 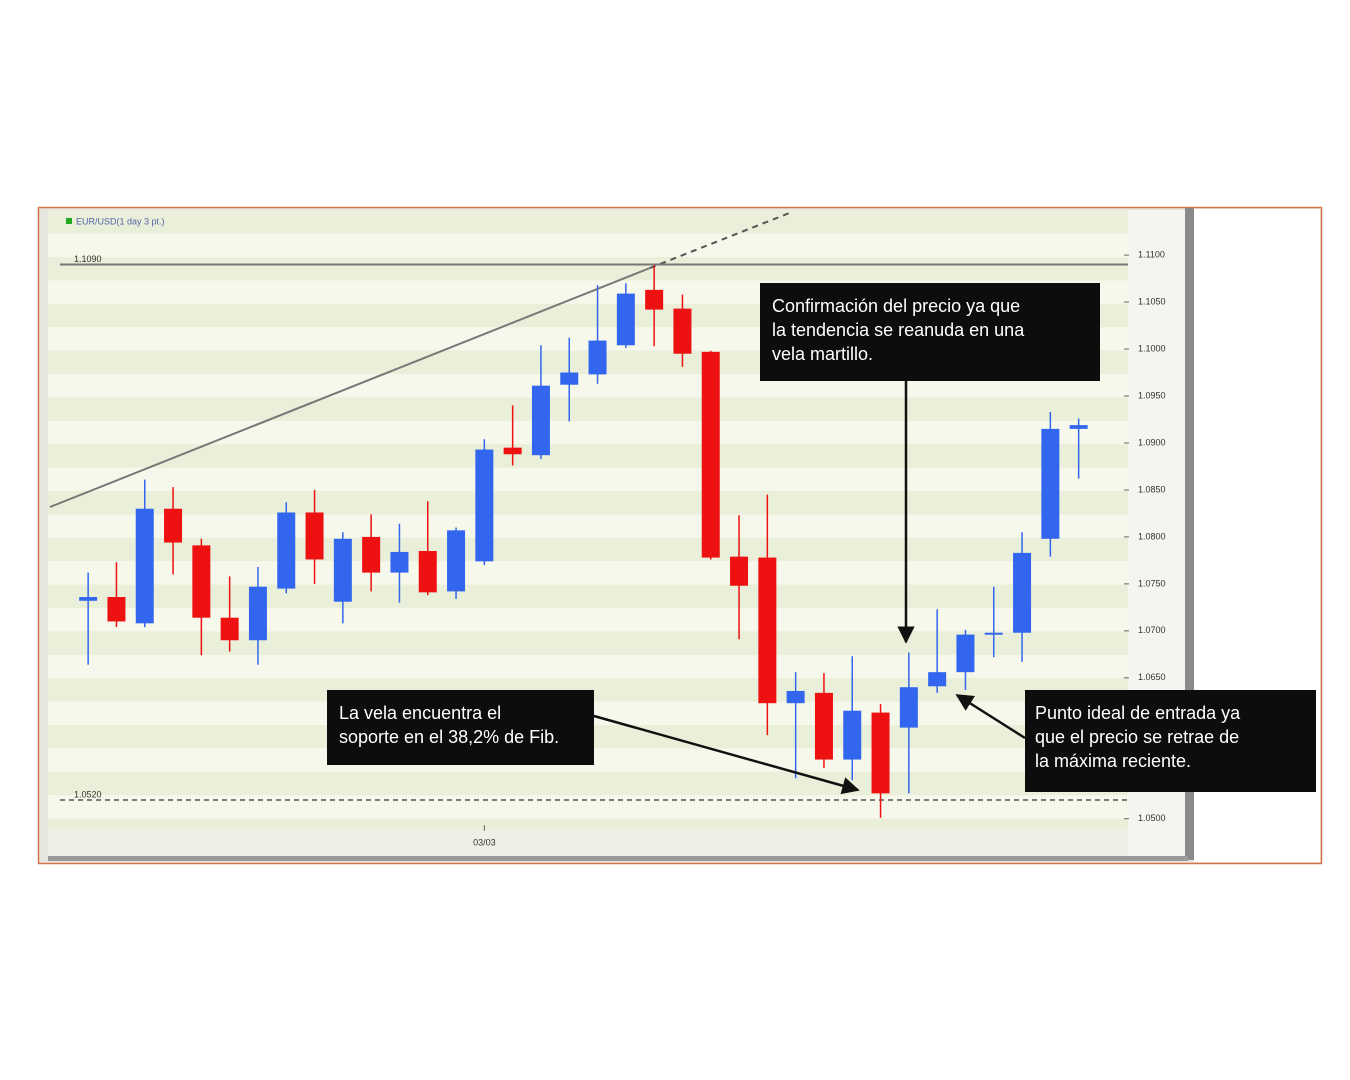 I want to click on reference-label: 1.0520, so click(x=88, y=794).